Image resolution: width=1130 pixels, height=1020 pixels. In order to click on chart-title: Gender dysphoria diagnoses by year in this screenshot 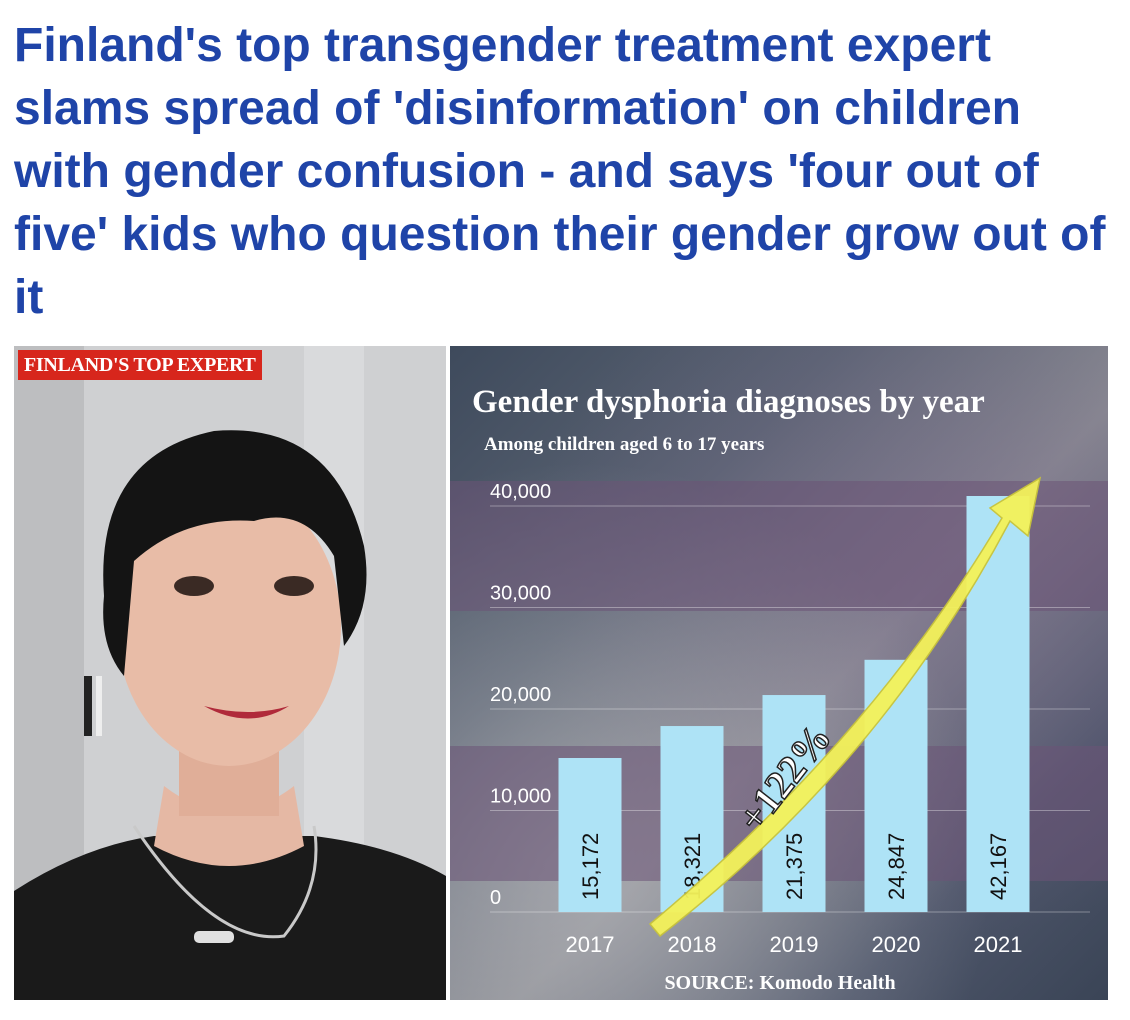, I will do `click(728, 402)`.